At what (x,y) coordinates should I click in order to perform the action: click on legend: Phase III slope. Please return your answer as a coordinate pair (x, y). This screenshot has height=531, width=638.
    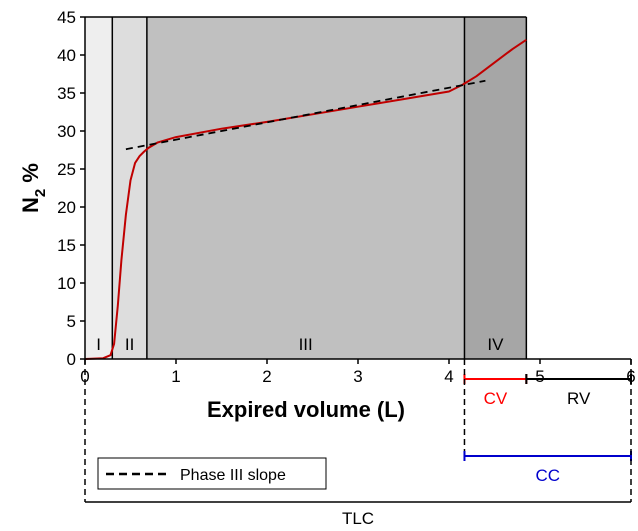
    Looking at the image, I should click on (212, 473).